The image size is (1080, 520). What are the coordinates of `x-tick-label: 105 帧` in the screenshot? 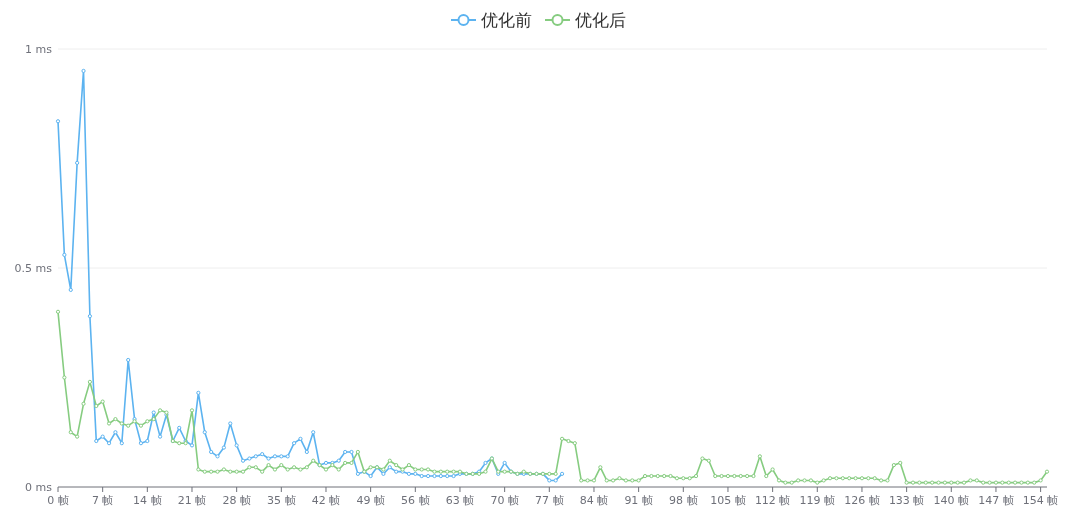 It's located at (728, 500).